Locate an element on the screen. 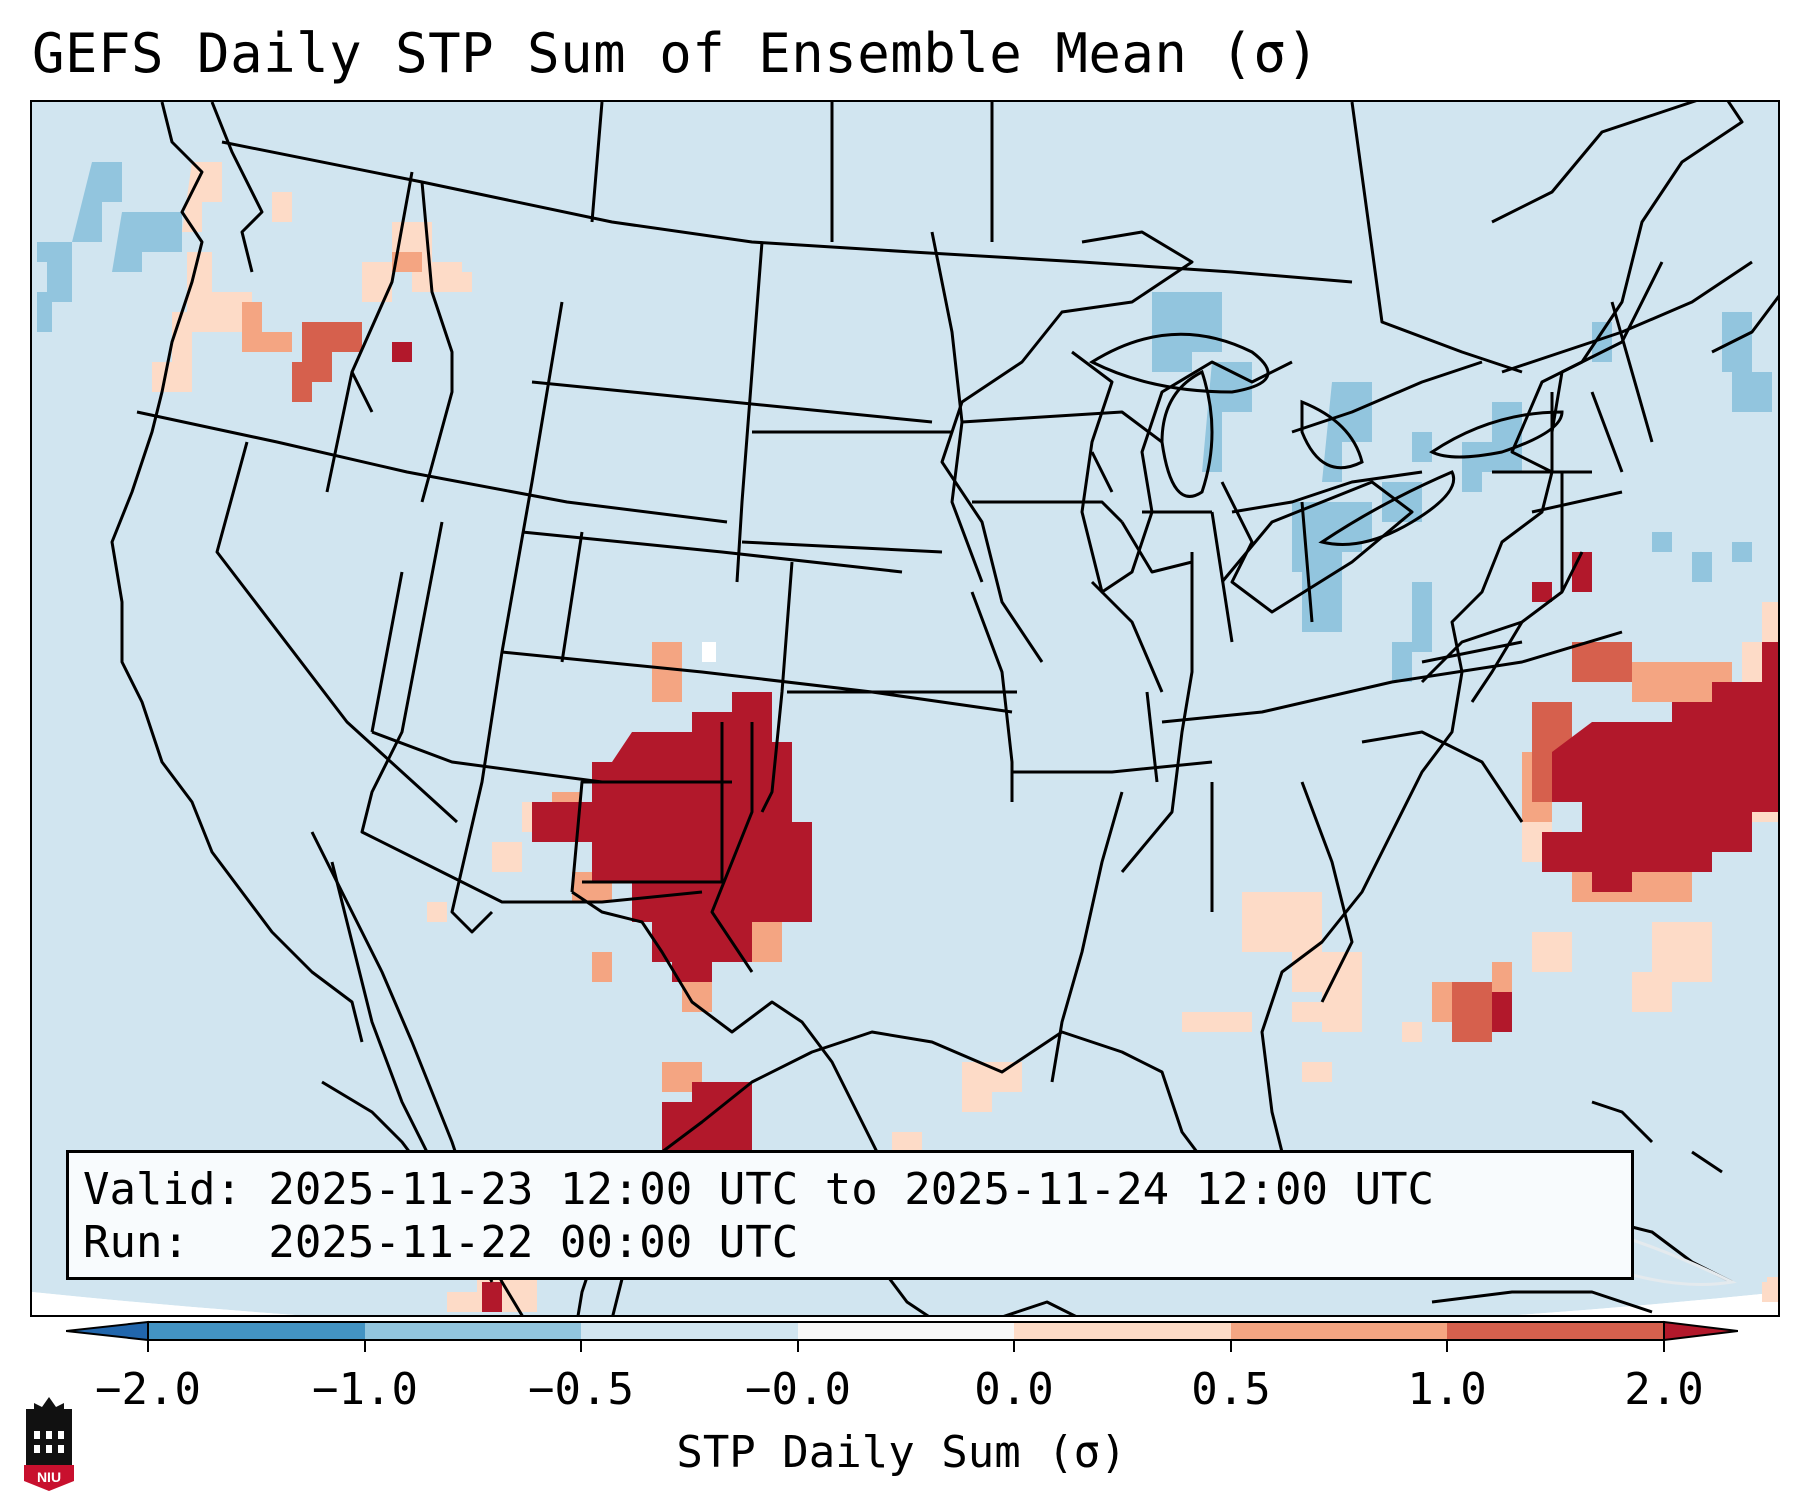 The height and width of the screenshot is (1506, 1803). border-texas-mexico is located at coordinates (757, 968).